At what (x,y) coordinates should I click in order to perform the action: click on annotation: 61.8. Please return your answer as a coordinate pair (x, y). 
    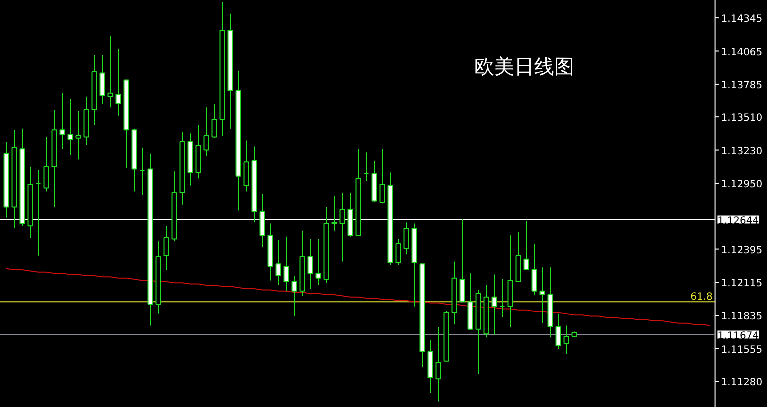
    Looking at the image, I should click on (701, 298).